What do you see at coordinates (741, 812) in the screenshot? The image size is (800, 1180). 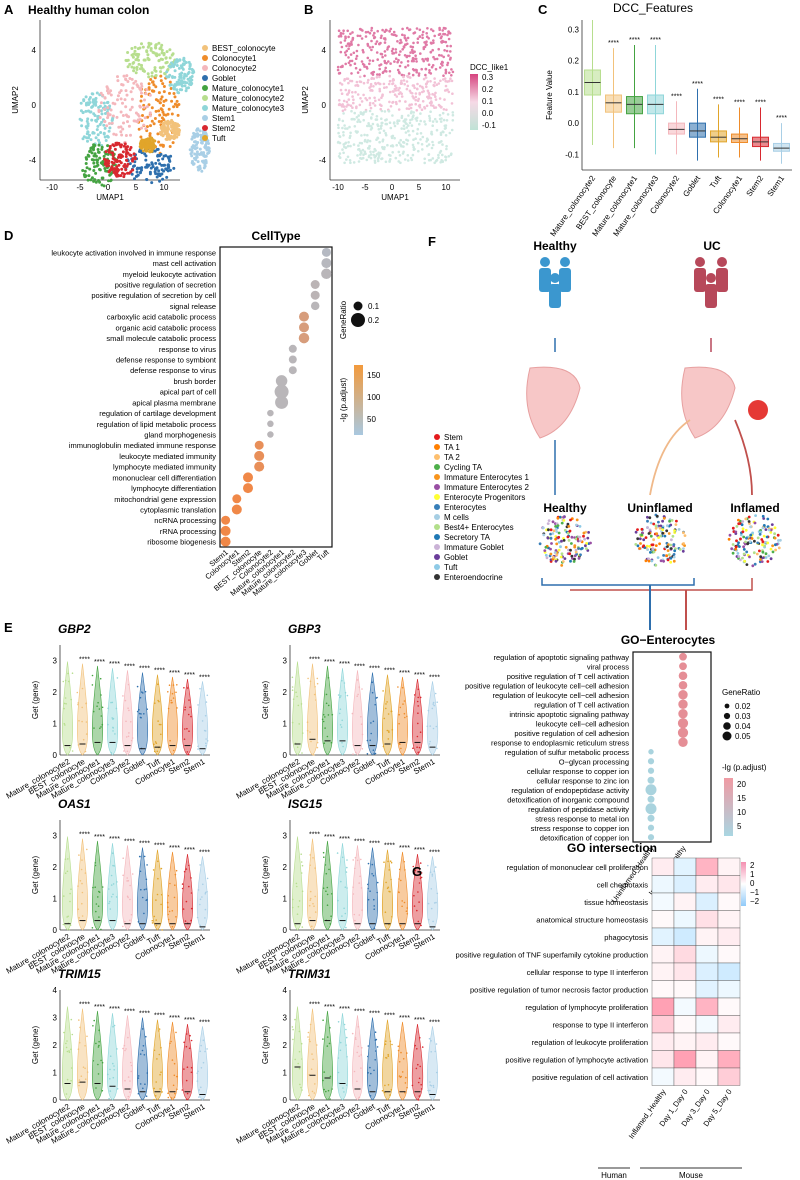 I see `colorbar-tick: 10` at bounding box center [741, 812].